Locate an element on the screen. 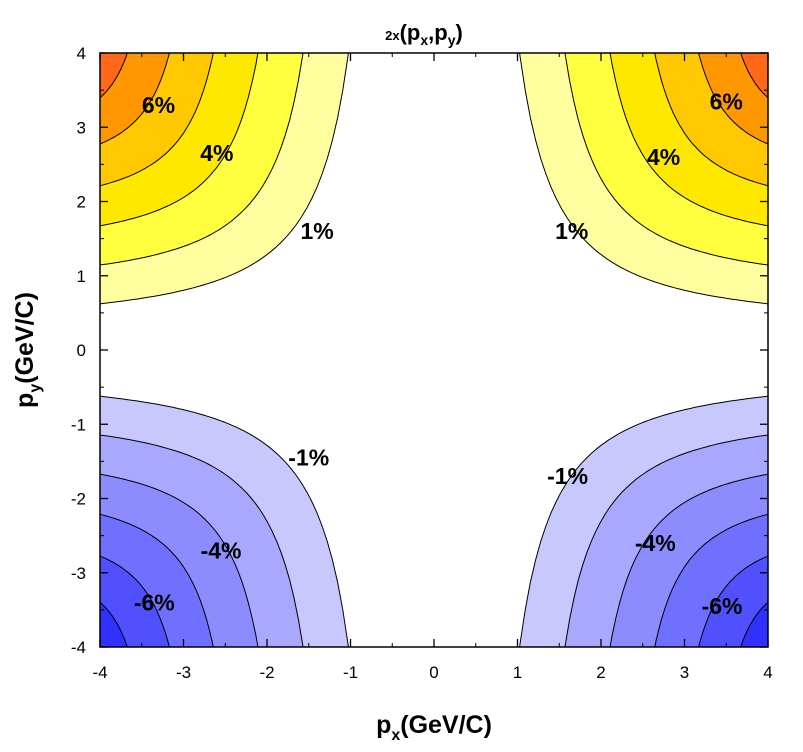 This screenshot has width=803, height=752. x-tick-label: -2 is located at coordinates (266, 672).